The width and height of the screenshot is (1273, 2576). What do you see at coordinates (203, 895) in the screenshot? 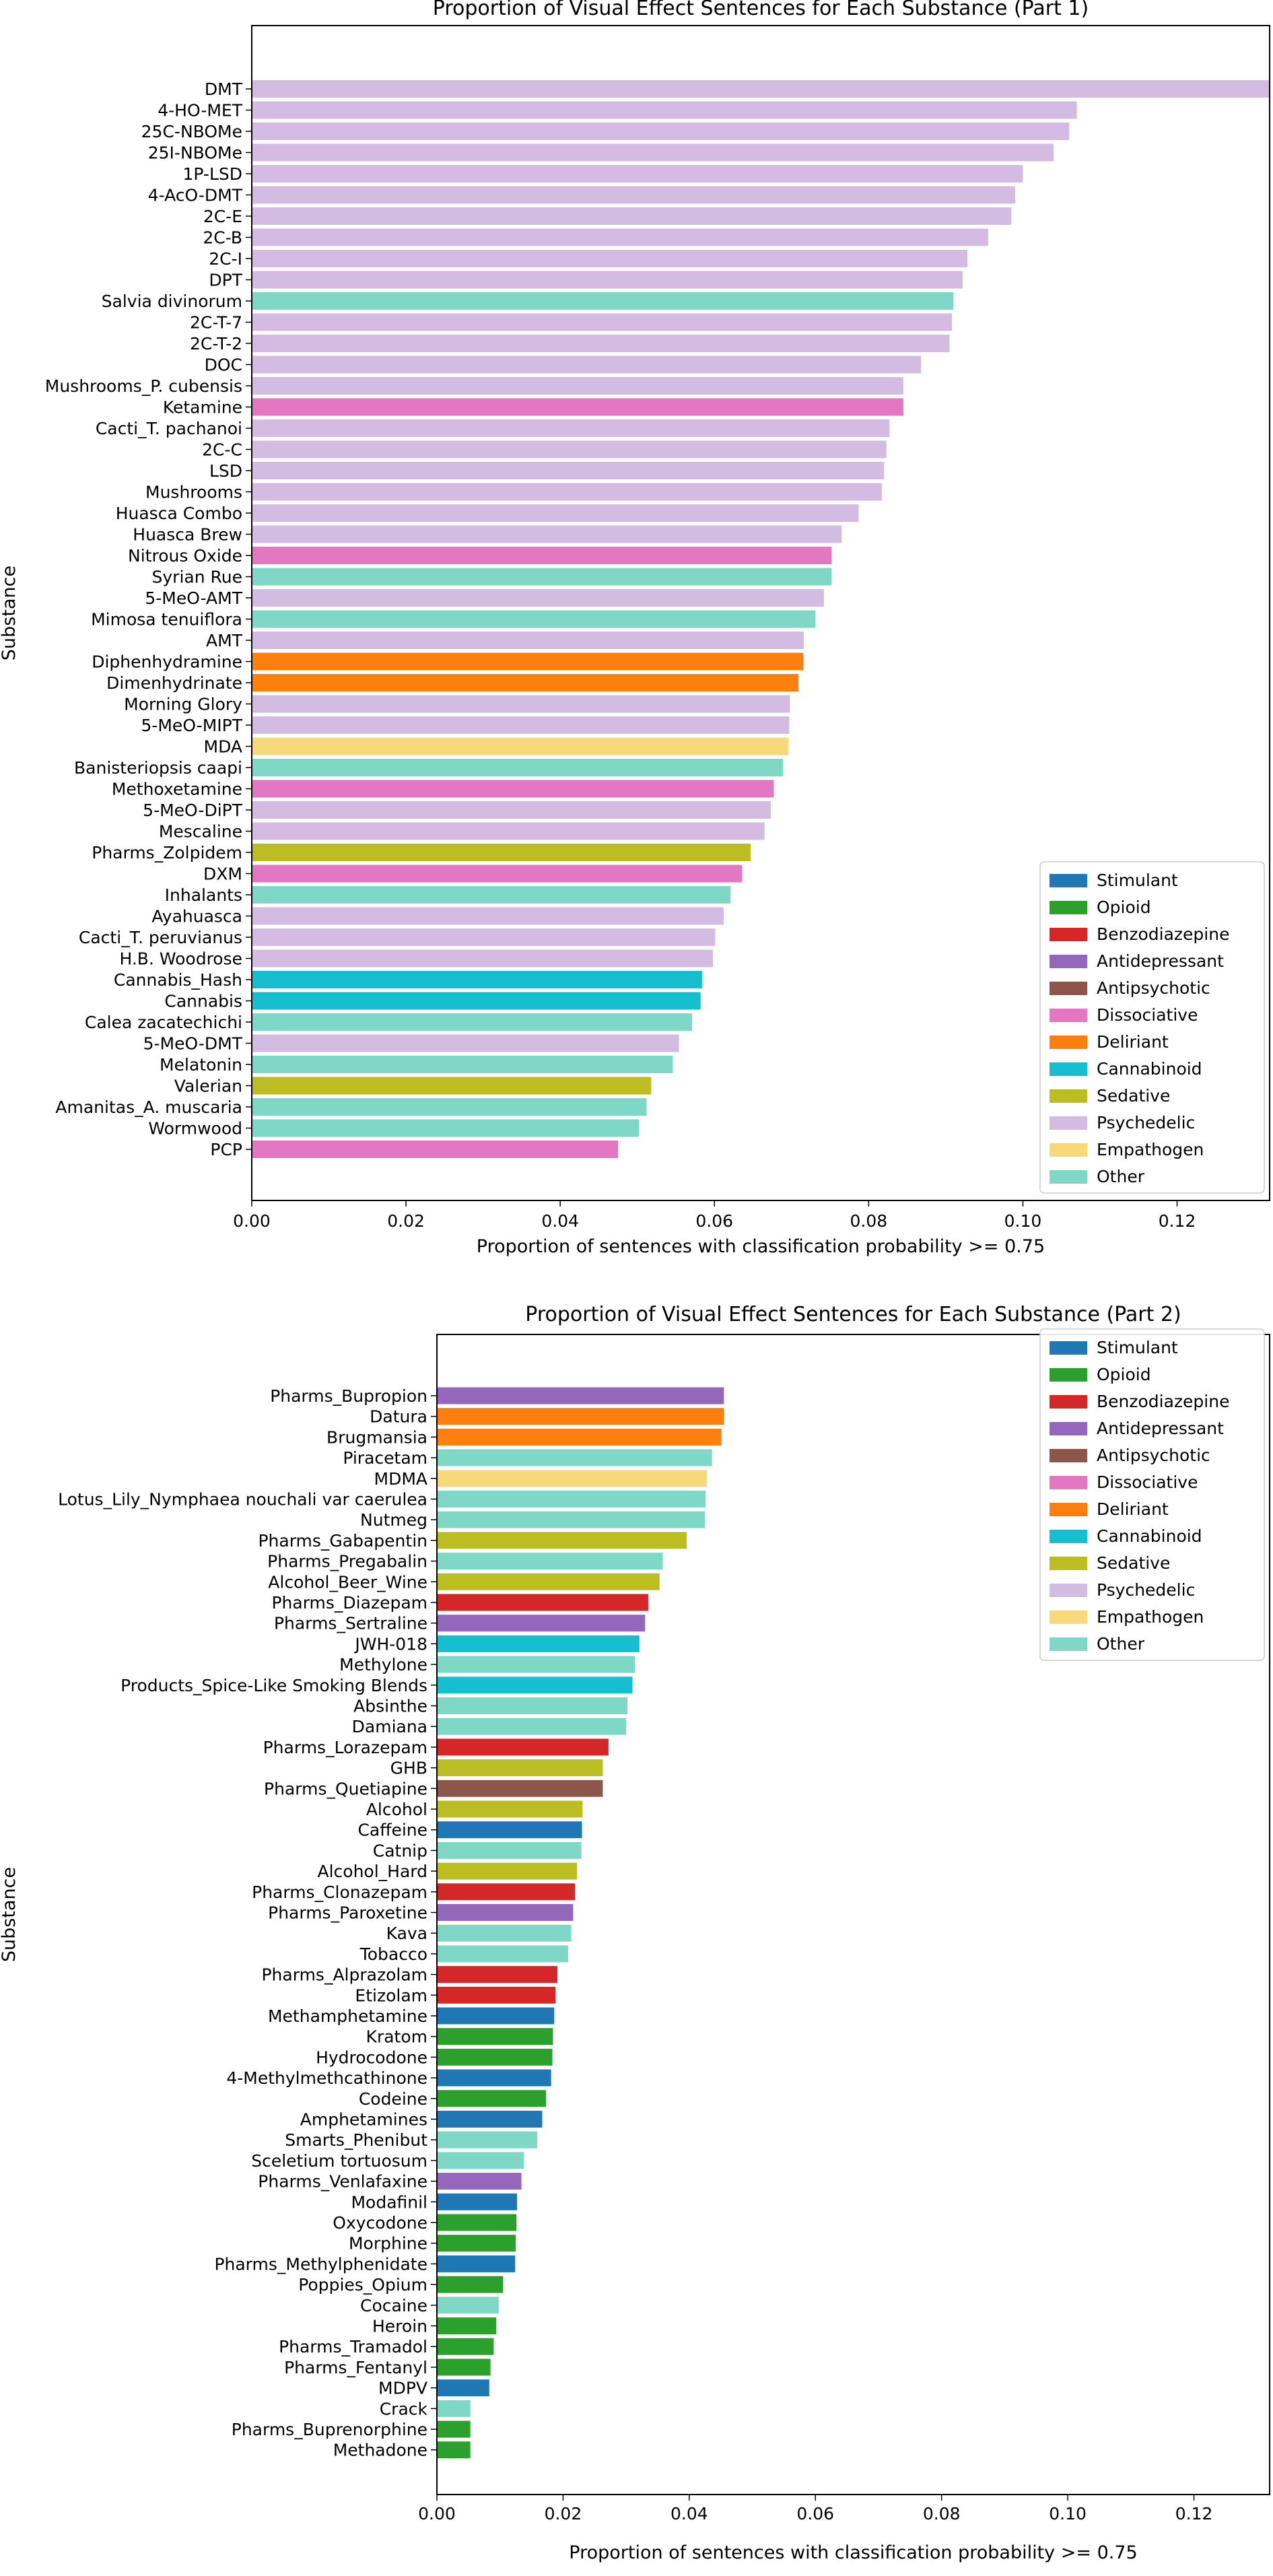
I see `y-tick-label: Inhalants` at bounding box center [203, 895].